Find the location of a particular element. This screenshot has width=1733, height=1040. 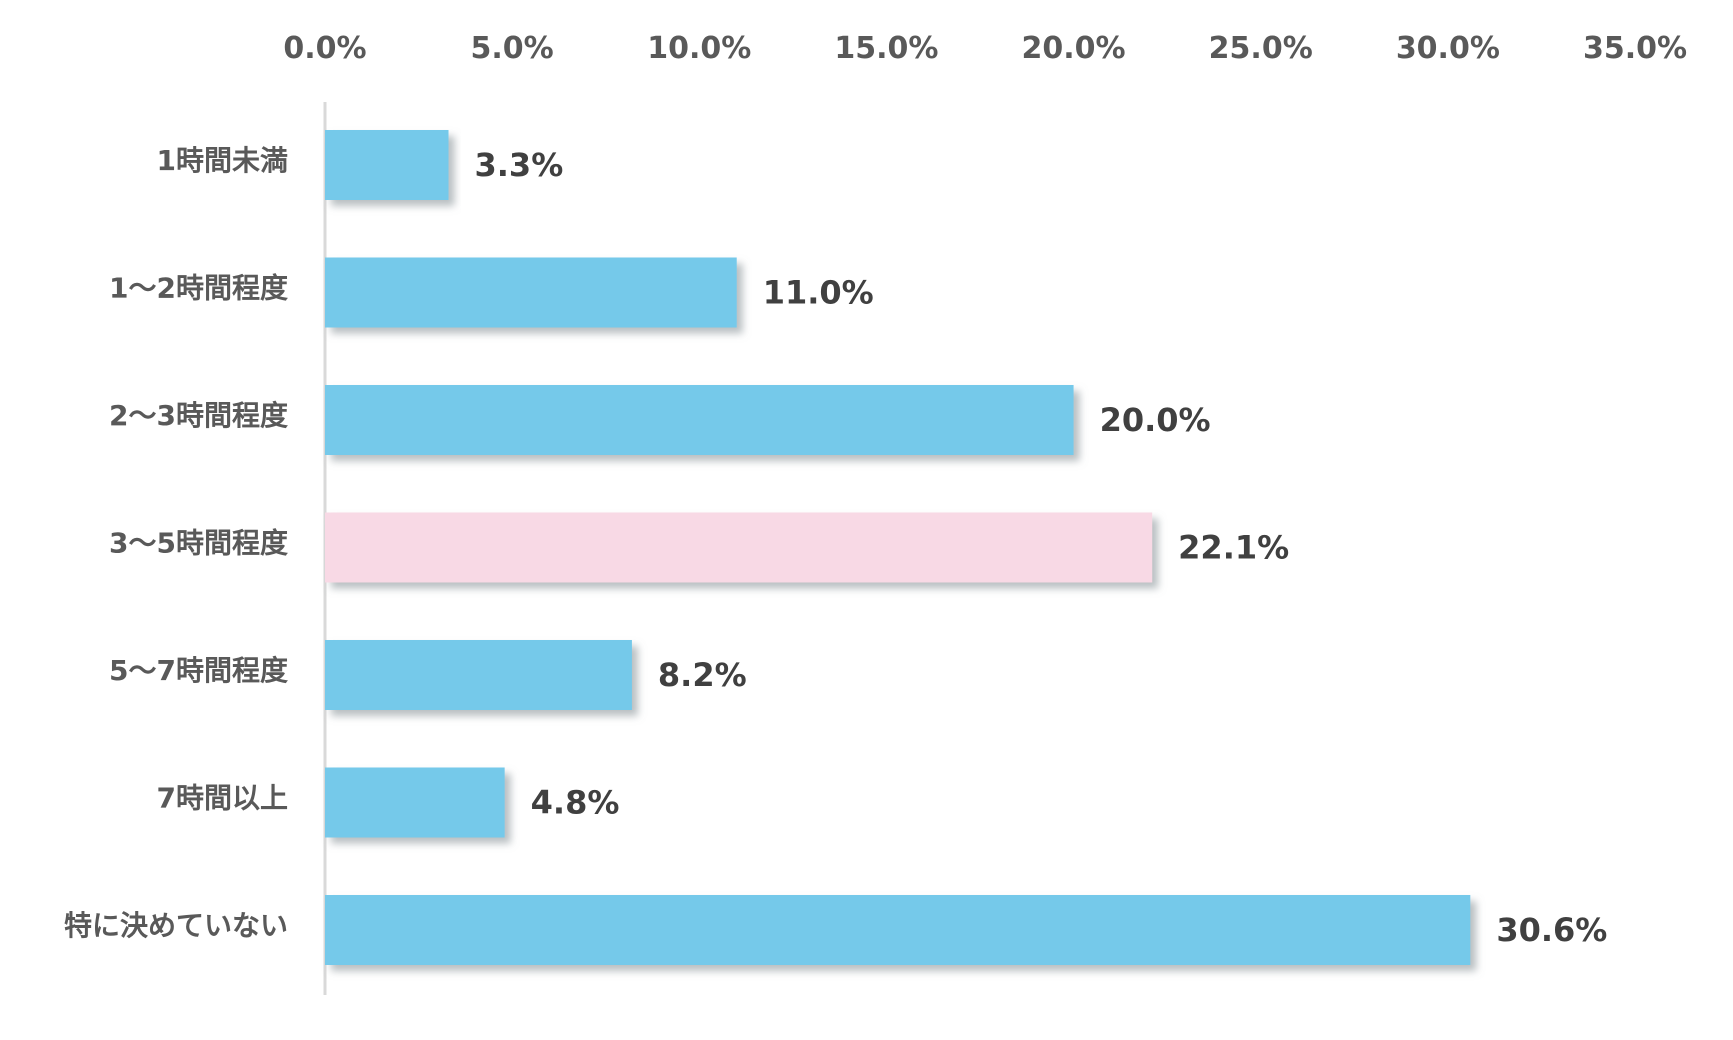

category-label: 特に決めていない is located at coordinates (176, 925).